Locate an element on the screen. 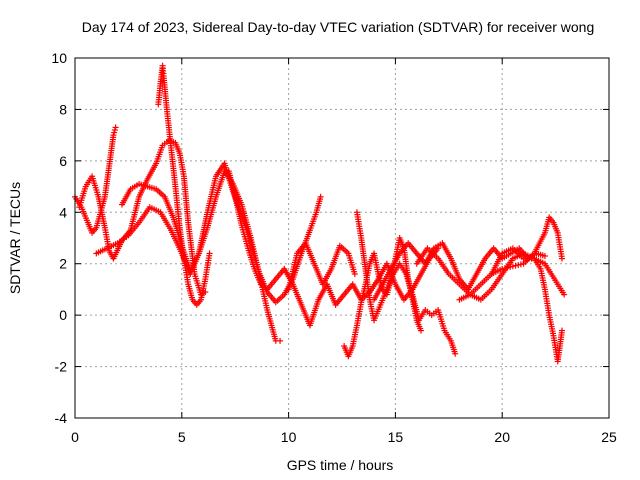  x-tick-label: 15 is located at coordinates (396, 437).